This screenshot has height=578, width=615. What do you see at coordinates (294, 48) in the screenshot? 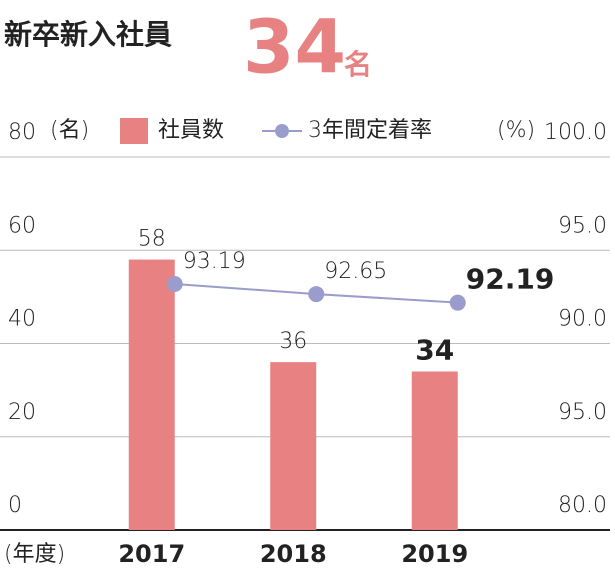
I see `headline: 34` at bounding box center [294, 48].